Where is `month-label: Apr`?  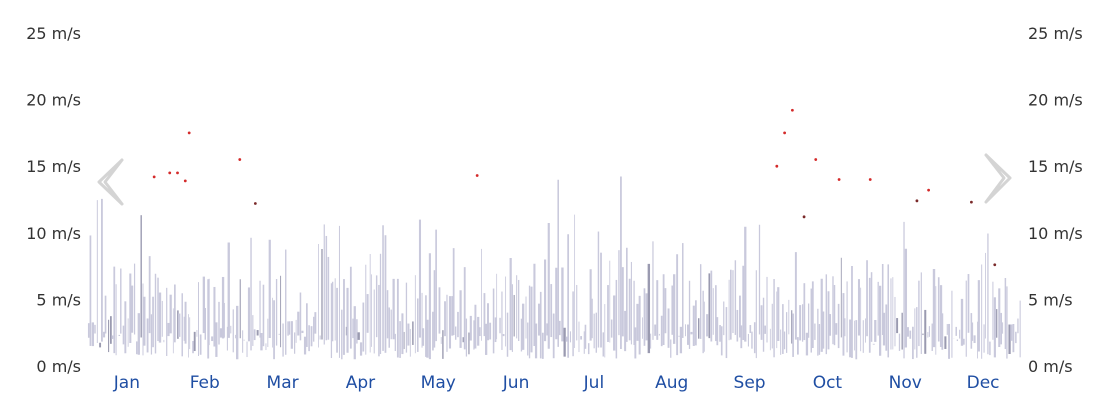 month-label: Apr is located at coordinates (360, 383).